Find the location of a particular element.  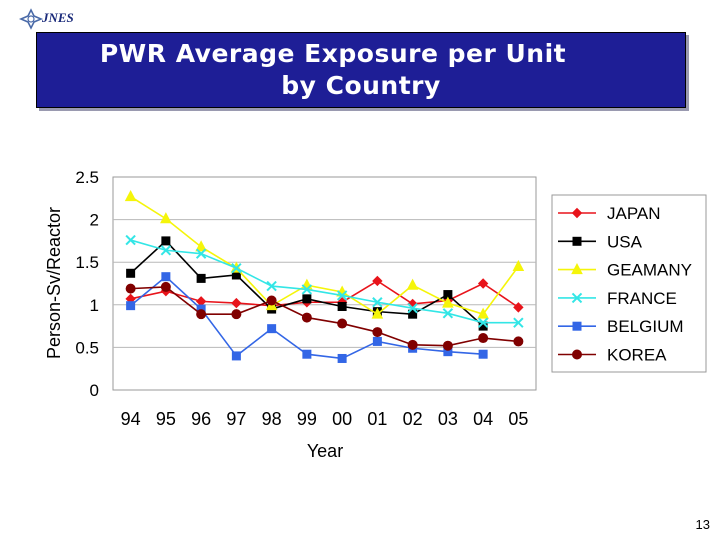

series-korea is located at coordinates (324, 316).